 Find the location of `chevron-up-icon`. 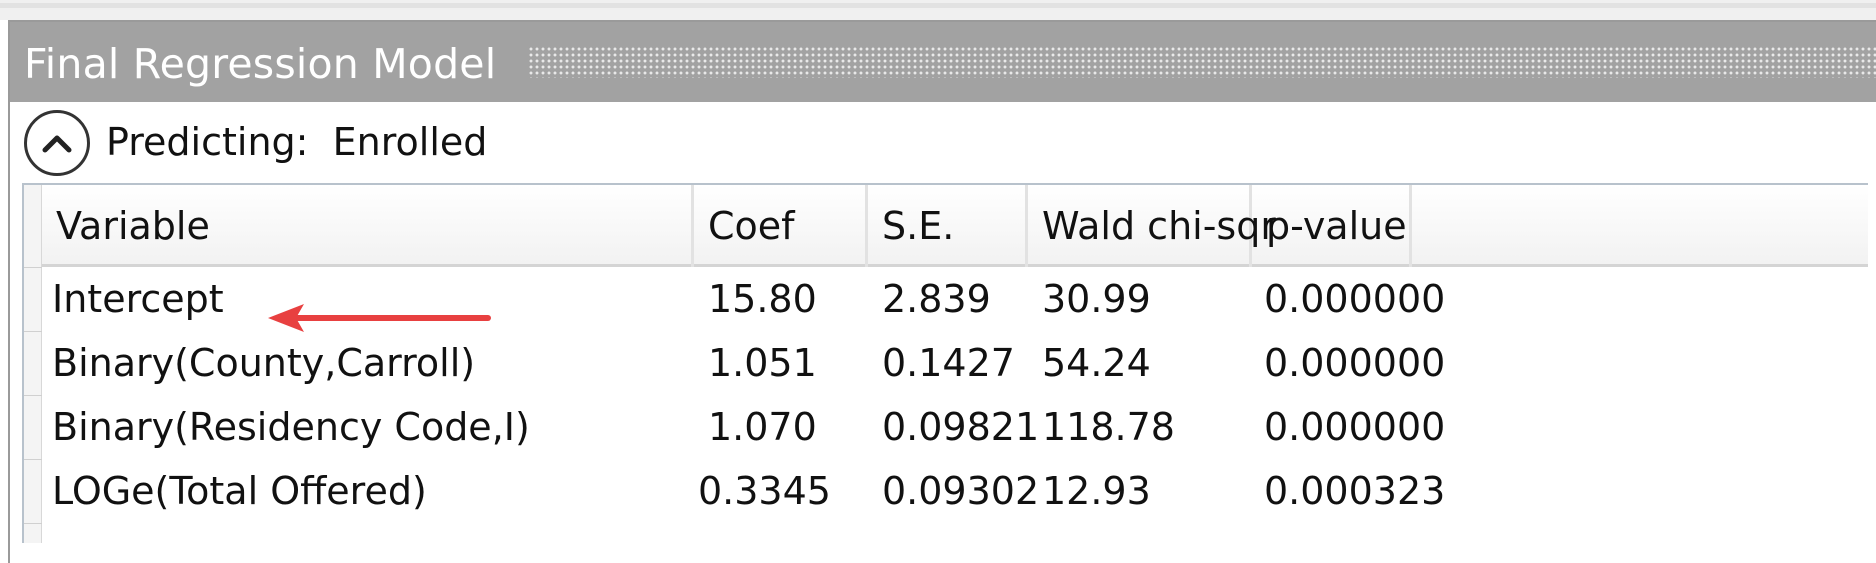

chevron-up-icon is located at coordinates (57, 144).